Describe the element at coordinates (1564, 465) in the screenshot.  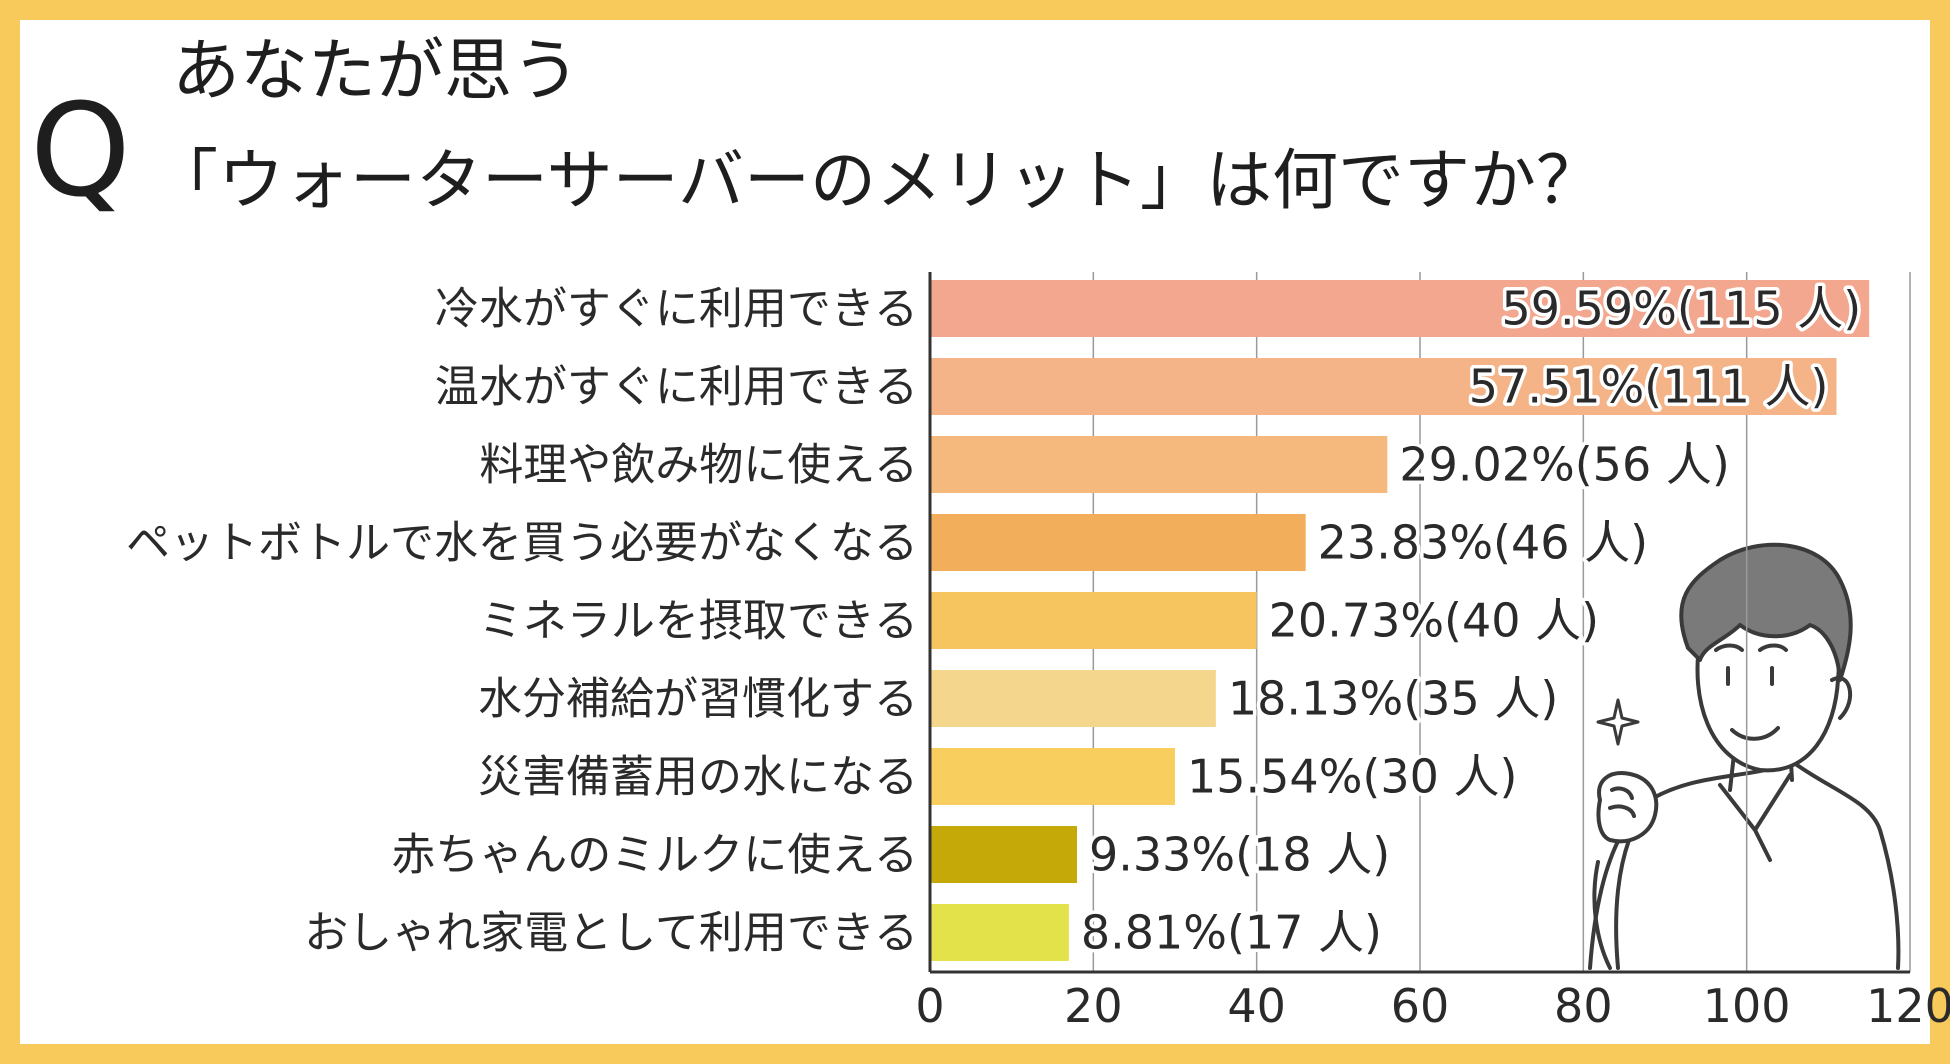
I see `value-label-3: 29.02%(56 人)` at that location.